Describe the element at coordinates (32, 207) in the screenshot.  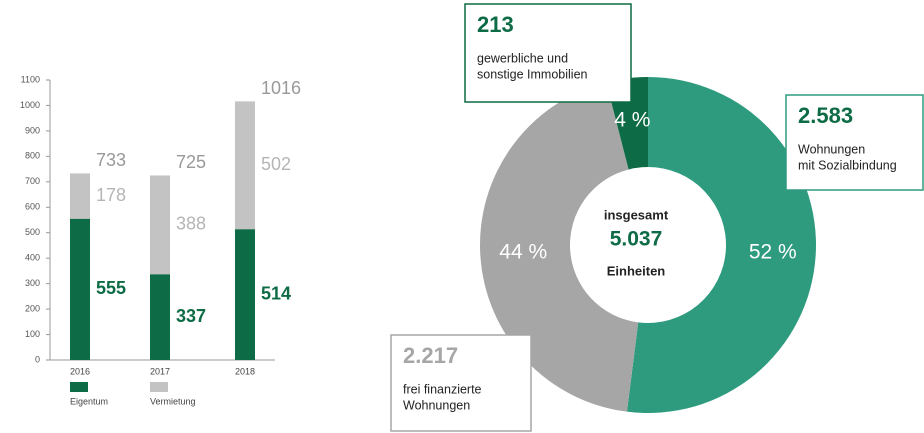
I see `y-tick-label: 600` at that location.